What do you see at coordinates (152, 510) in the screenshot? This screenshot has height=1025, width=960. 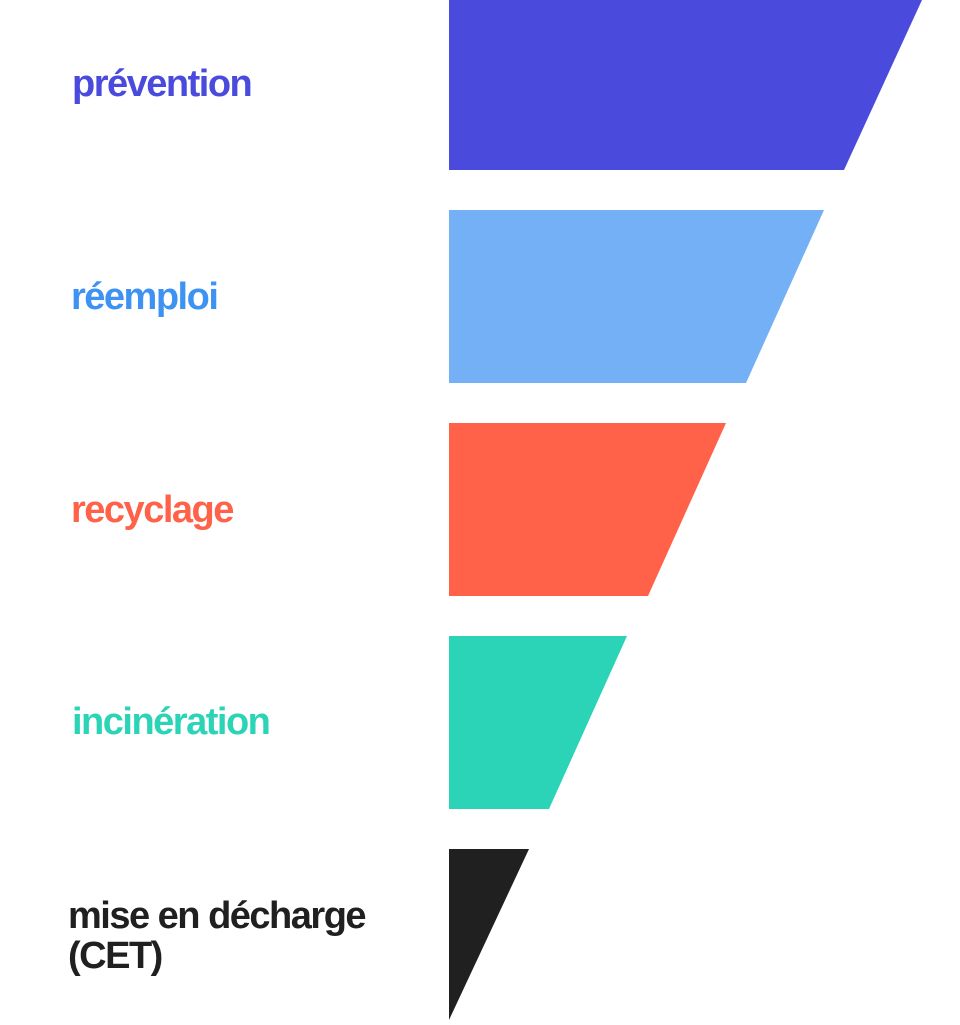 I see `level-label: recyclage` at bounding box center [152, 510].